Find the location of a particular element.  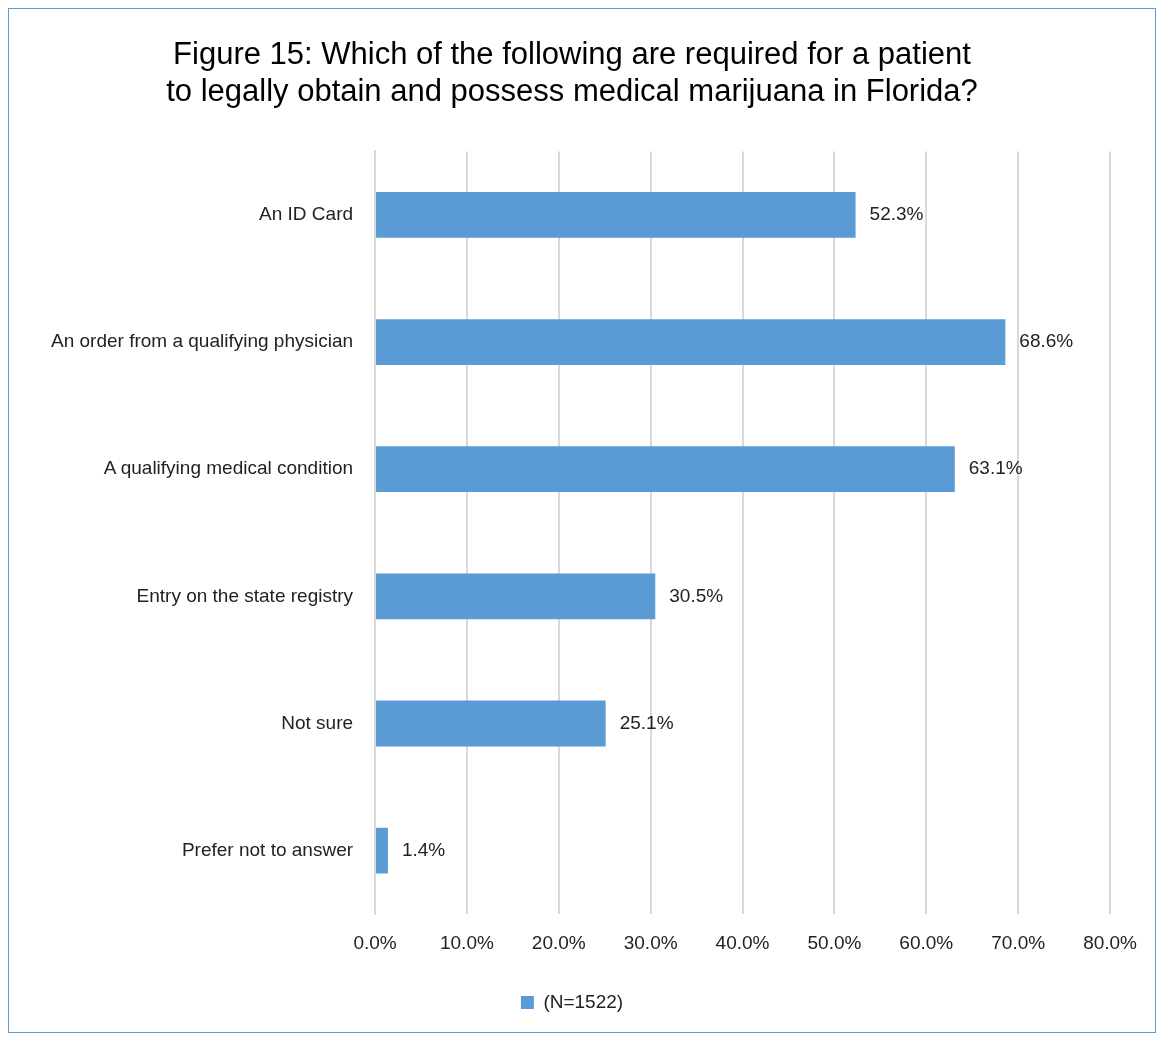

data-label: 63.1% is located at coordinates (995, 468).